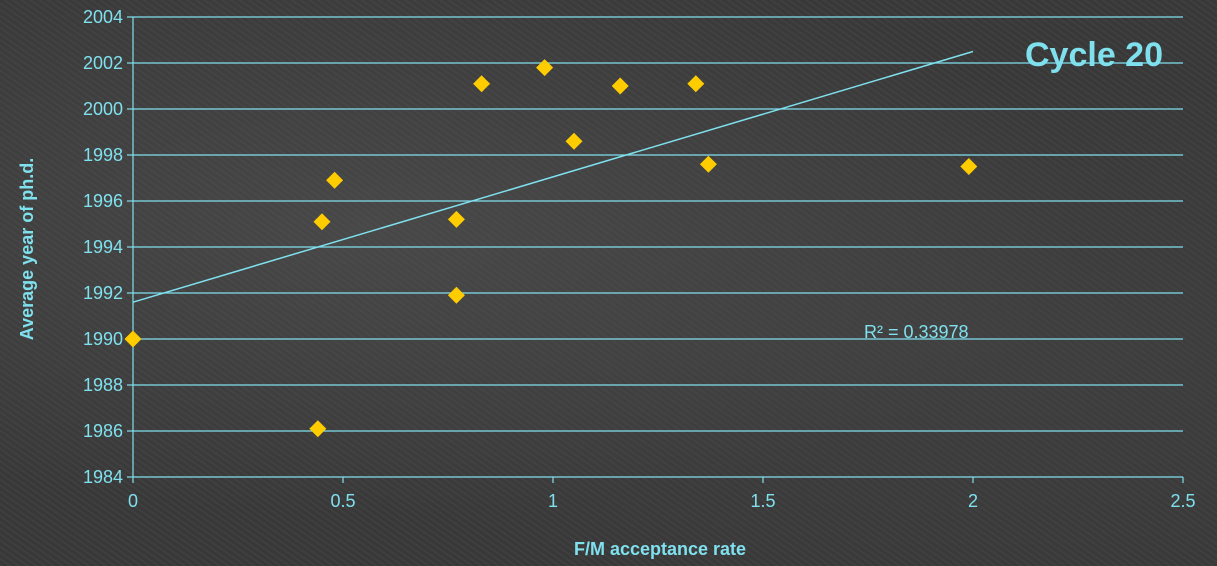 The height and width of the screenshot is (566, 1217). Describe the element at coordinates (27, 249) in the screenshot. I see `y-axis-title: Average year of ph.d.` at that location.